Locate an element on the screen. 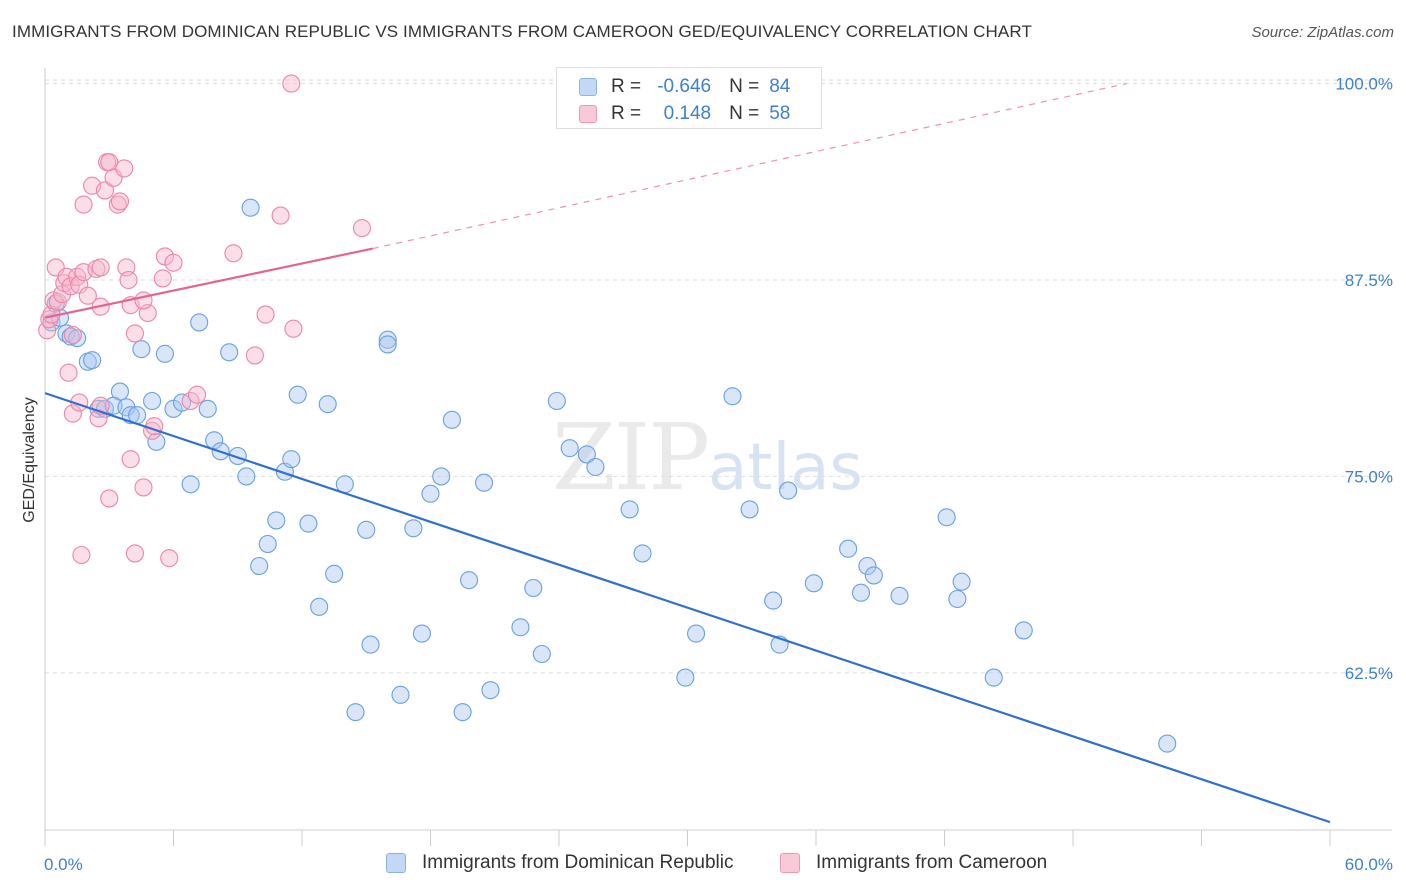  stats-legend-row-dominican: R = -0.646 N = 84 is located at coordinates (684, 87).